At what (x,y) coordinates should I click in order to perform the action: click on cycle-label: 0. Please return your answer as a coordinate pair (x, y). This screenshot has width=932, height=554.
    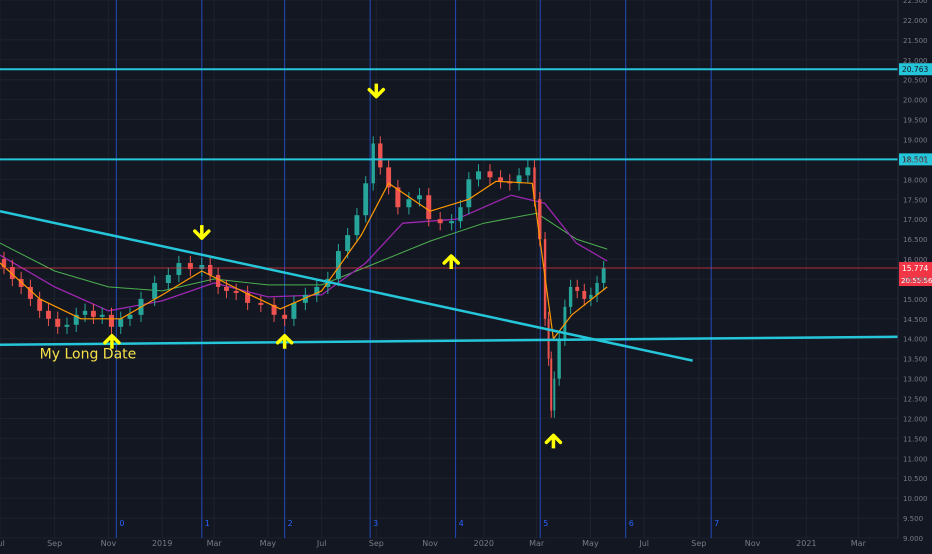
    Looking at the image, I should click on (121, 523).